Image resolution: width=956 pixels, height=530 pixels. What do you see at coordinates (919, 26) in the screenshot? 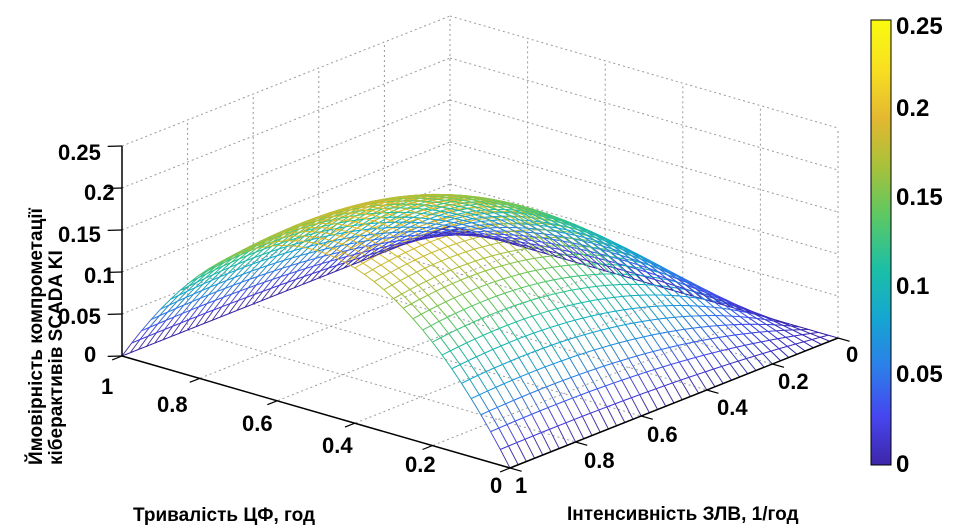
I see `colorbar-tick: 0.25` at bounding box center [919, 26].